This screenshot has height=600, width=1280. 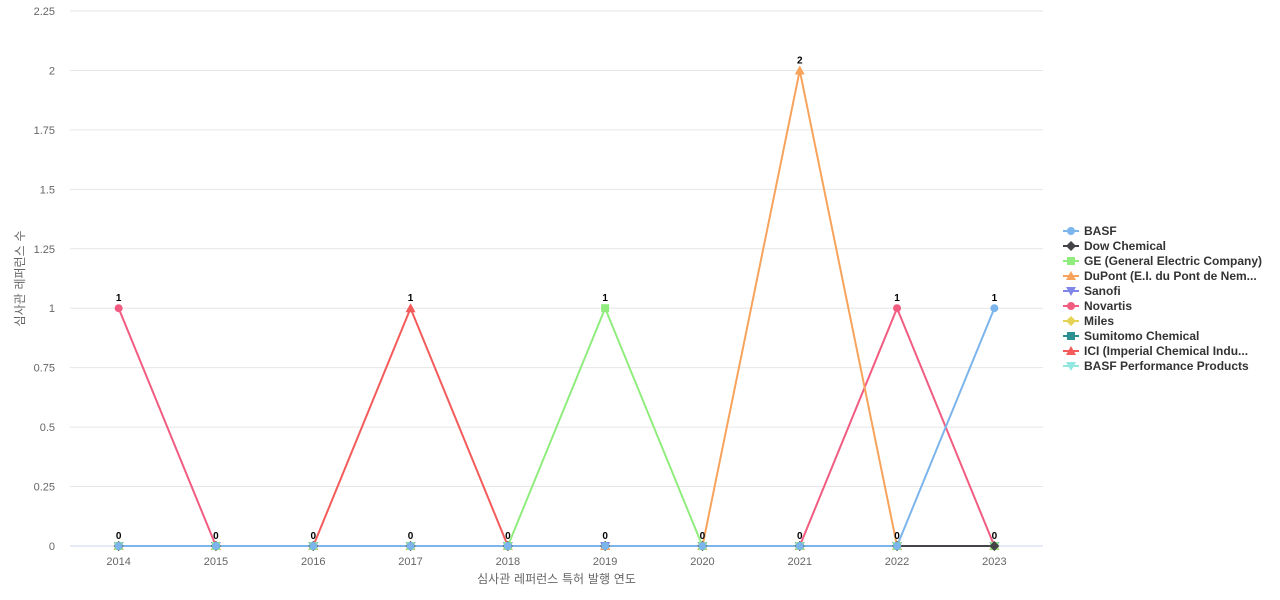 I want to click on y-tick-label: 2.25, so click(x=44, y=12).